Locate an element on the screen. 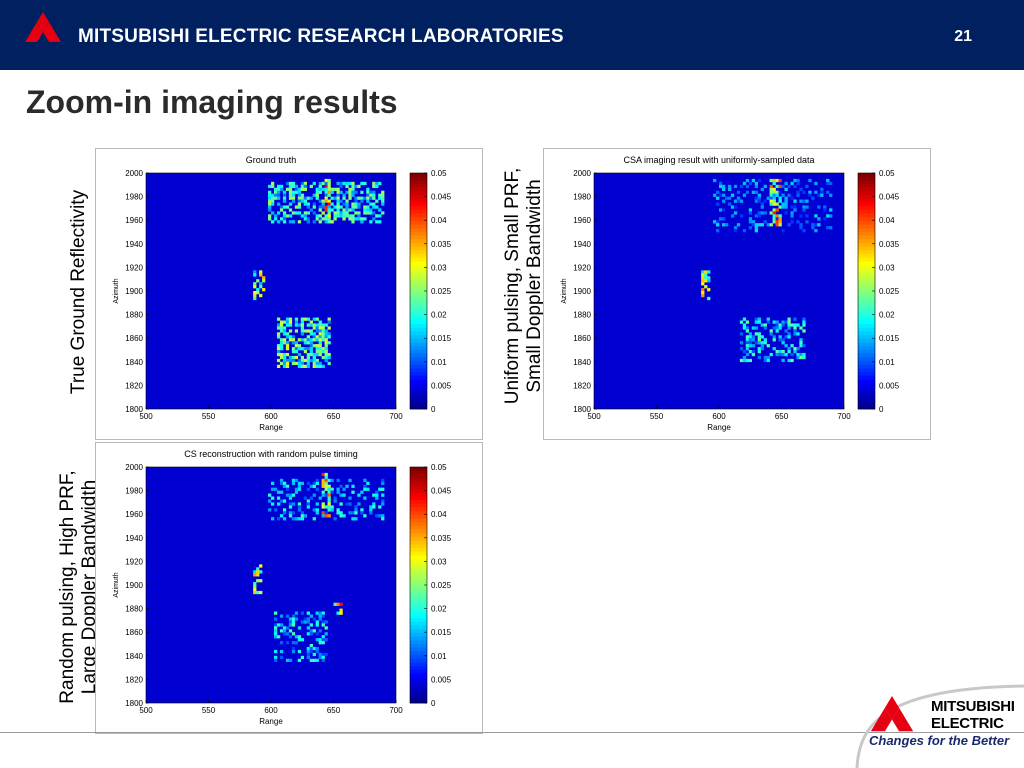 This screenshot has width=1024, height=768. y-axis-label: Azimuth is located at coordinates (116, 290).